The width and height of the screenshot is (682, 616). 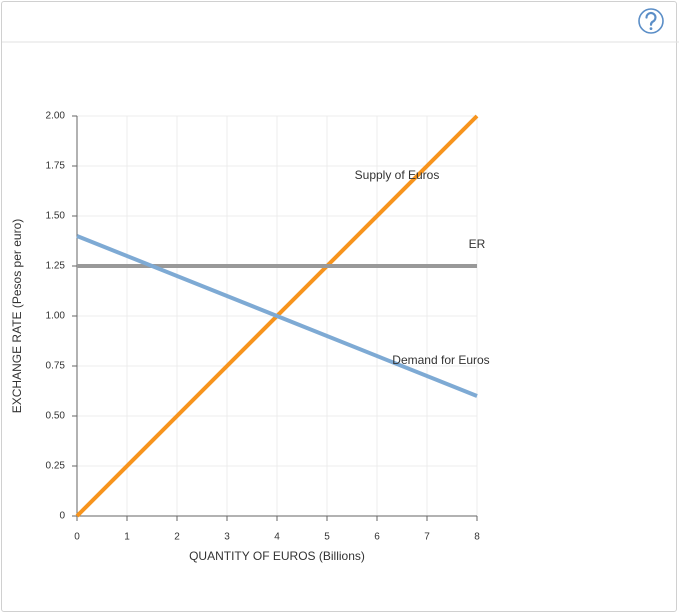 What do you see at coordinates (56, 166) in the screenshot?
I see `y-tick-label: 1.75` at bounding box center [56, 166].